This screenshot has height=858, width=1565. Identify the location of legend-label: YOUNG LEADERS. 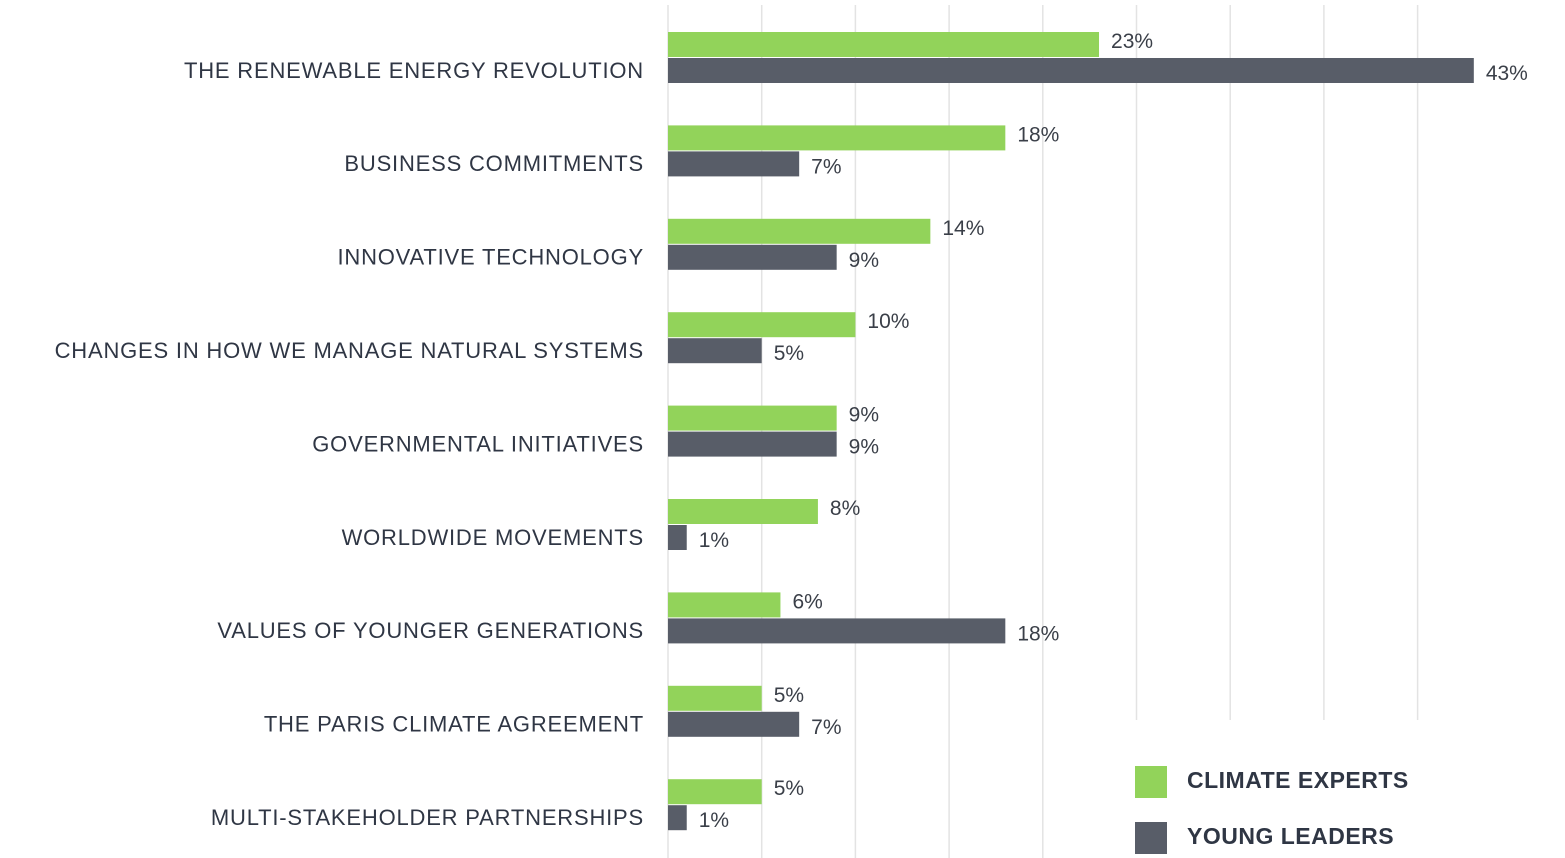
(1290, 836).